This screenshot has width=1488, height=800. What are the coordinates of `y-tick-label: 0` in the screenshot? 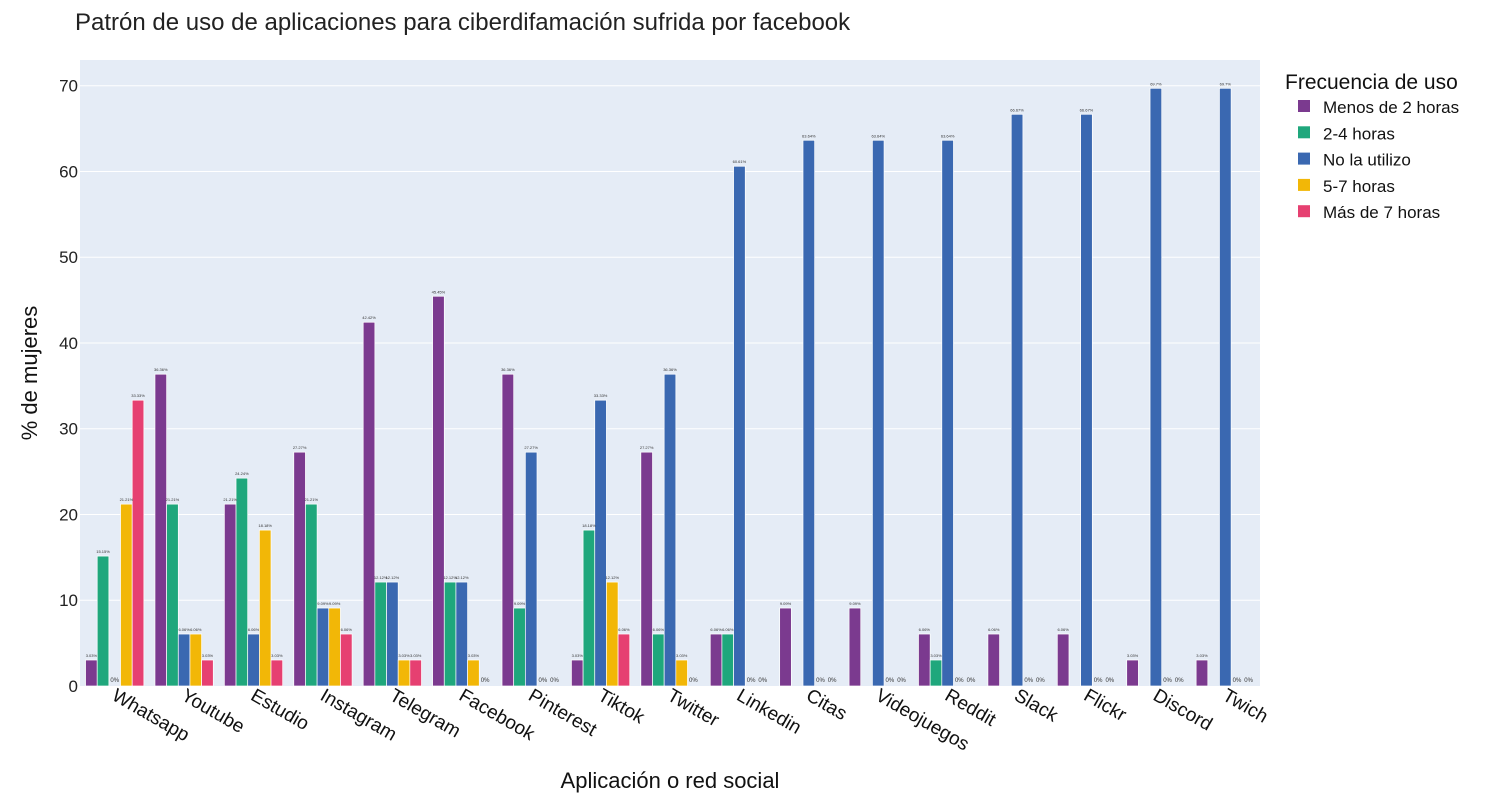 It's located at (73, 686).